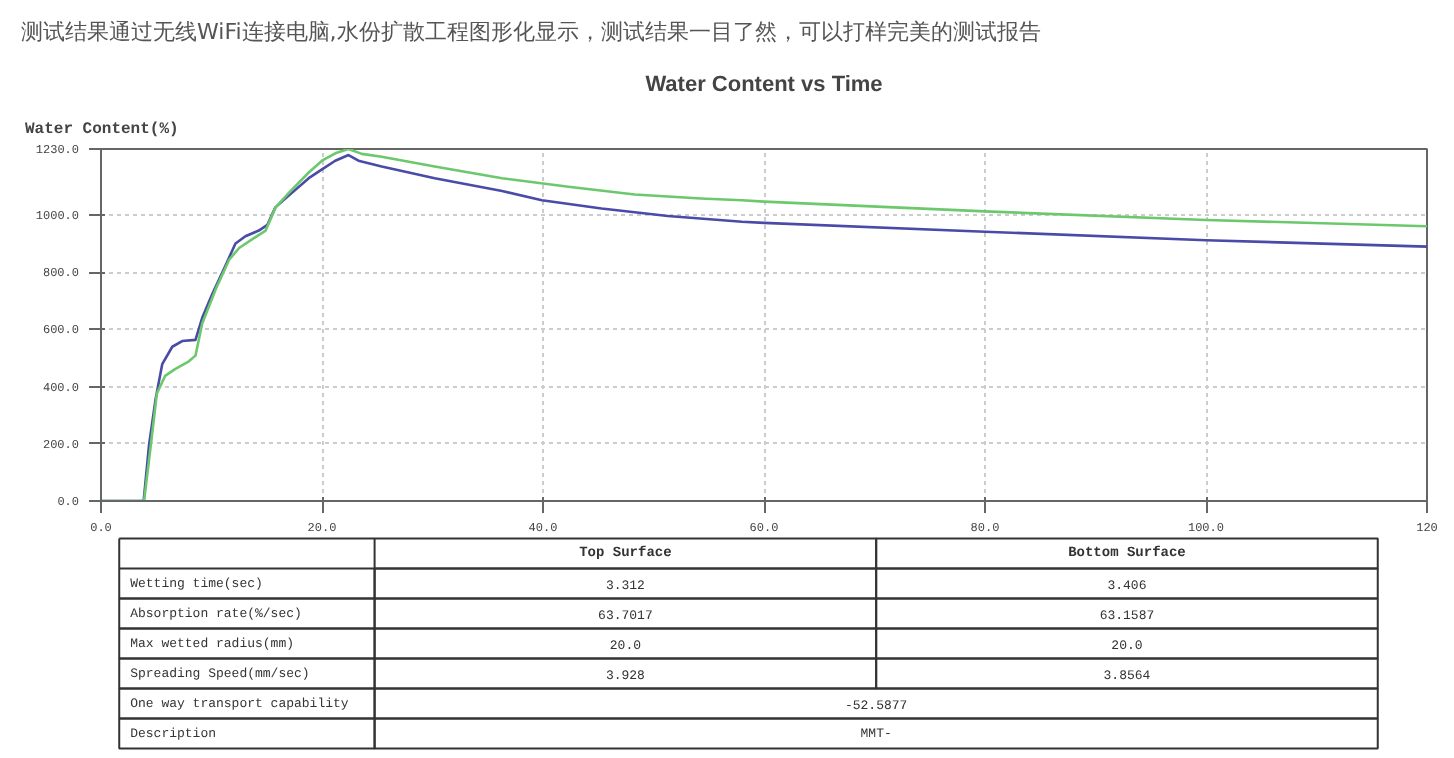 The height and width of the screenshot is (758, 1454). I want to click on chart-title: Water Content vs Time, so click(764, 85).